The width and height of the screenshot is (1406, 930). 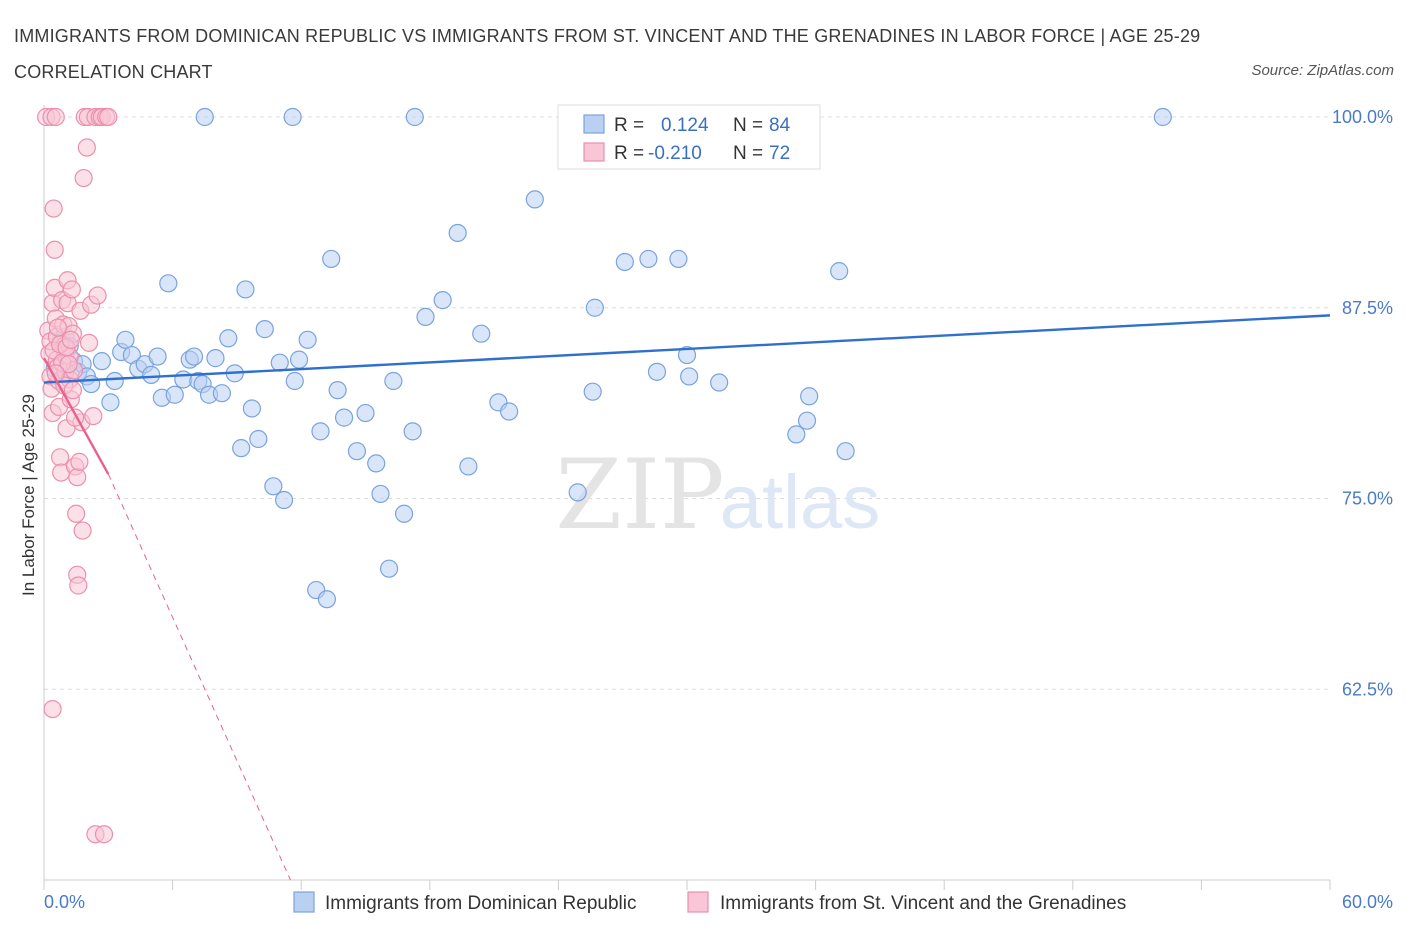 I want to click on watermark-atlas: atlas, so click(x=800, y=502).